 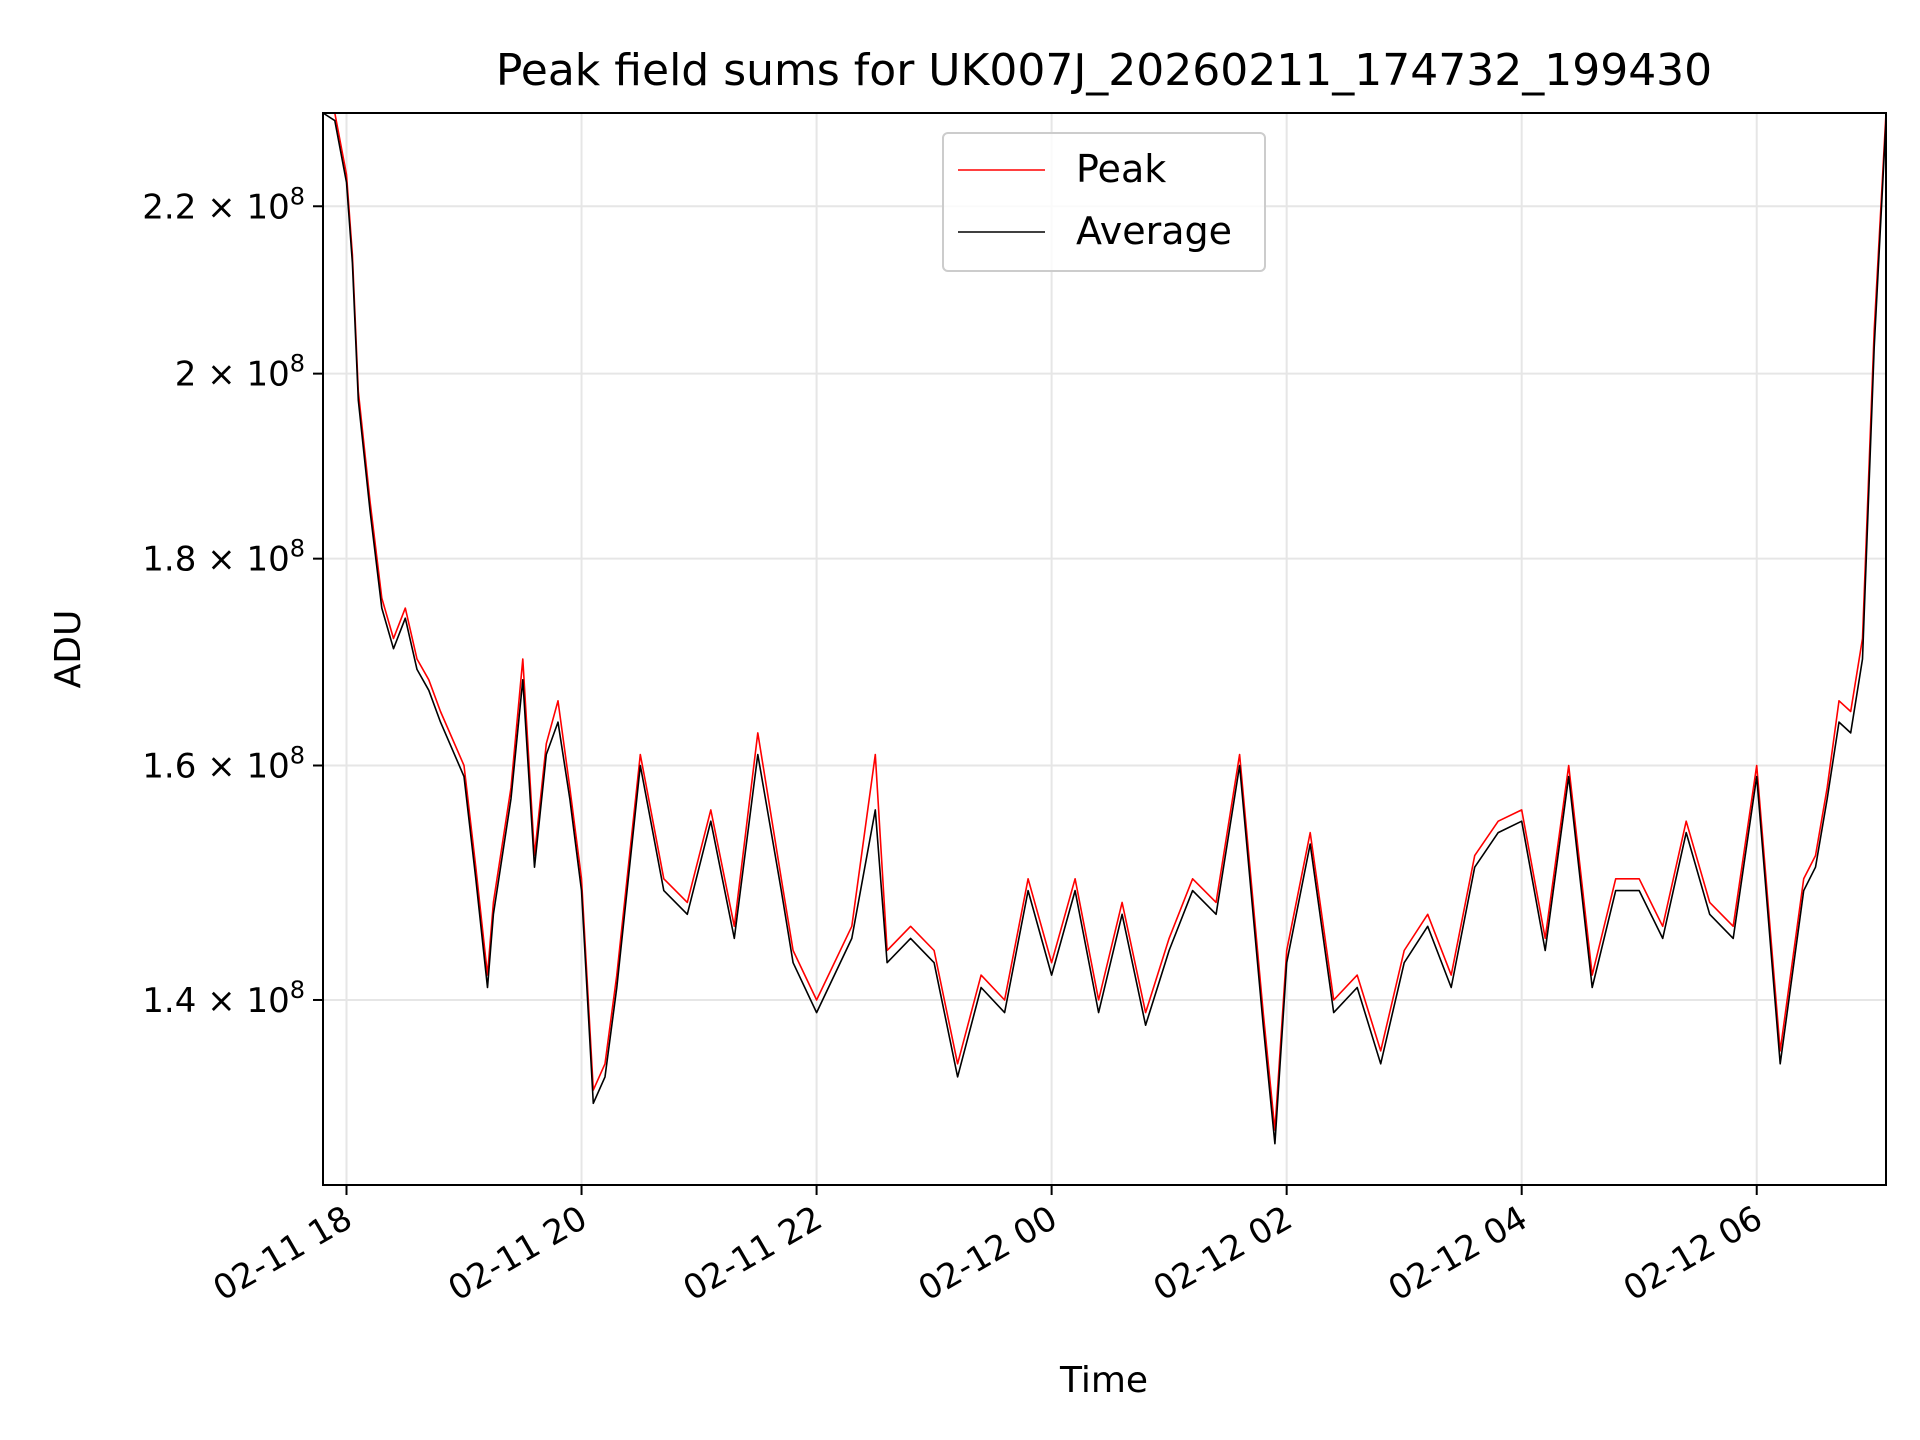 What do you see at coordinates (223, 998) in the screenshot?
I see `y-tick-label: 1.4 × 108` at bounding box center [223, 998].